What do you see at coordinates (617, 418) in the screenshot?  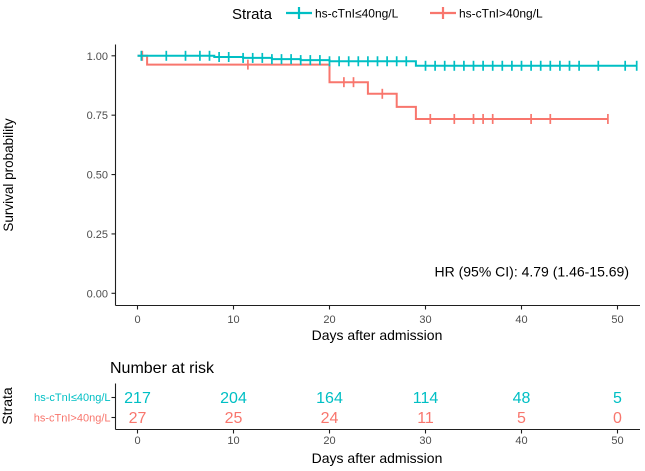 I see `risk-count: 0` at bounding box center [617, 418].